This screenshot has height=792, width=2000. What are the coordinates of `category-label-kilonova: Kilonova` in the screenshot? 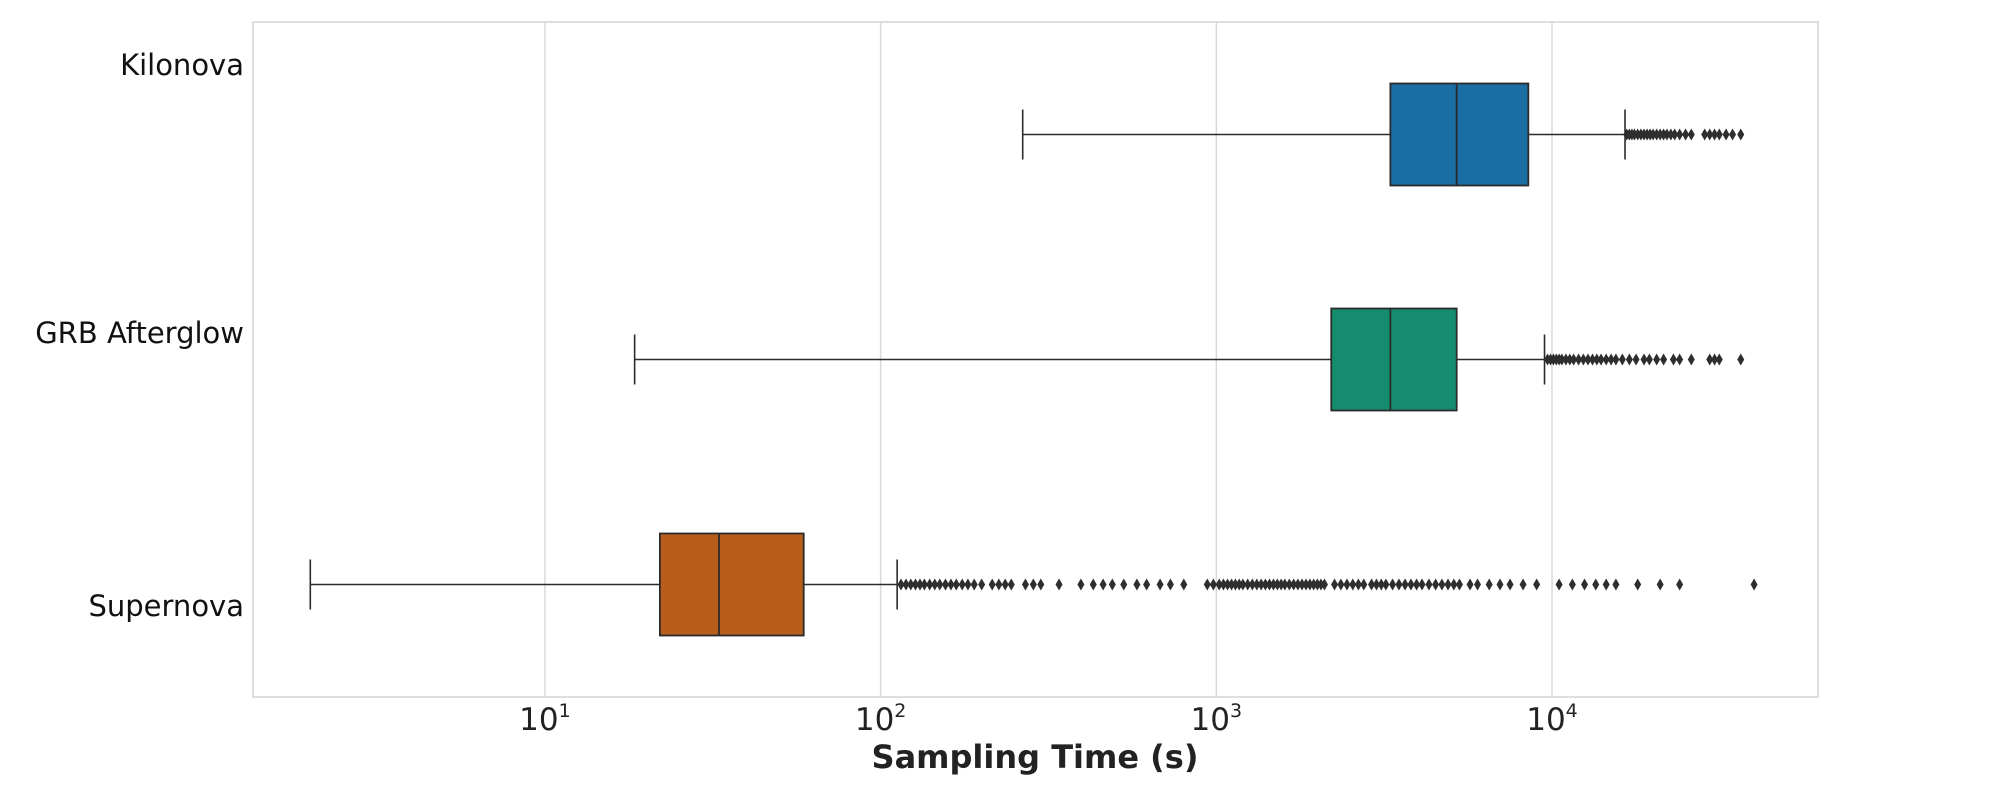 It's located at (182, 65).